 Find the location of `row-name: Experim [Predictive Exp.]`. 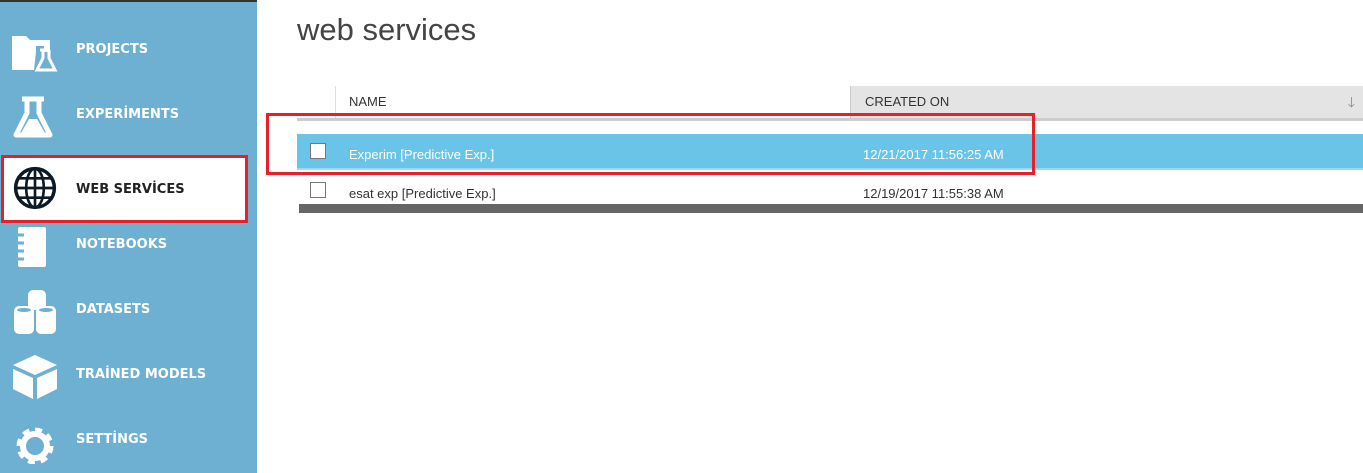

row-name: Experim [Predictive Exp.] is located at coordinates (422, 154).